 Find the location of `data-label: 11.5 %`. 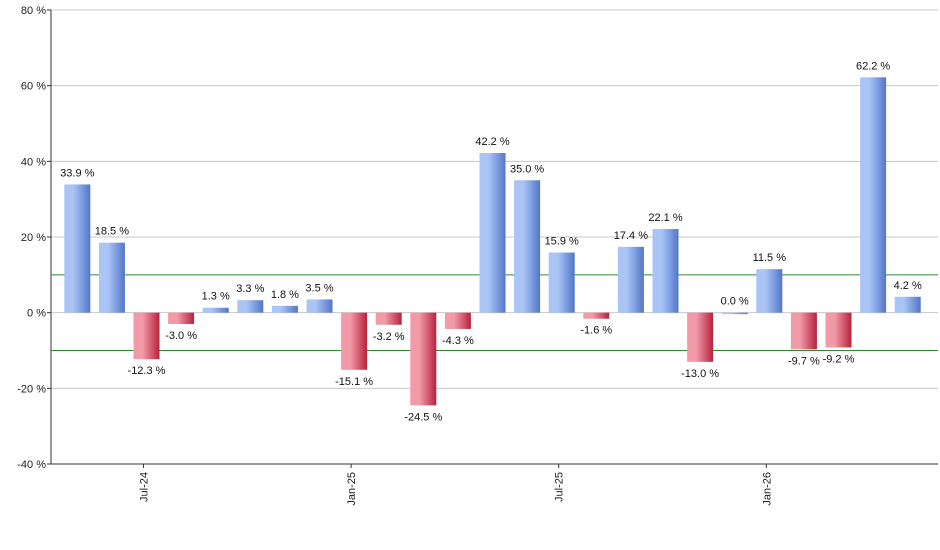

data-label: 11.5 % is located at coordinates (770, 258).